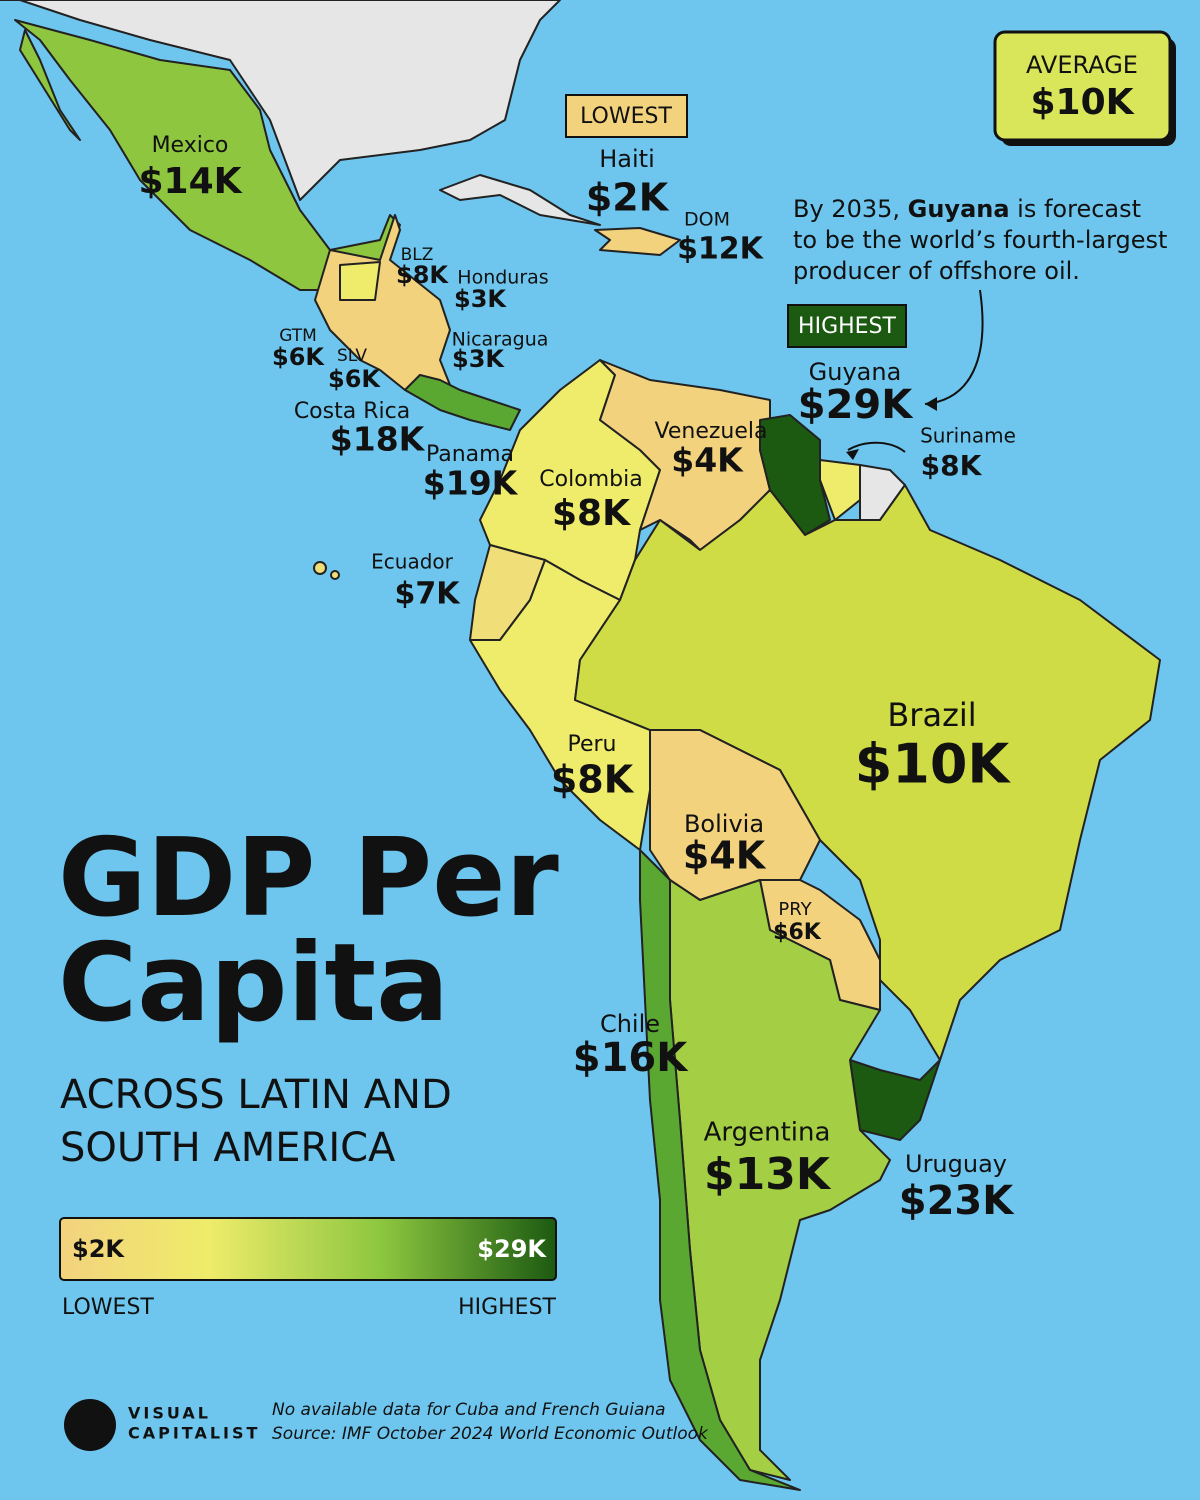 This screenshot has height=1500, width=1200. I want to click on highest-badge, so click(847, 326).